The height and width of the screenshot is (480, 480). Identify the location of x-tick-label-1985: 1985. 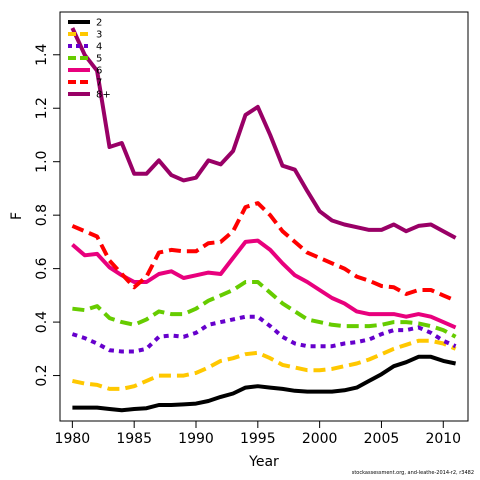
(134, 439).